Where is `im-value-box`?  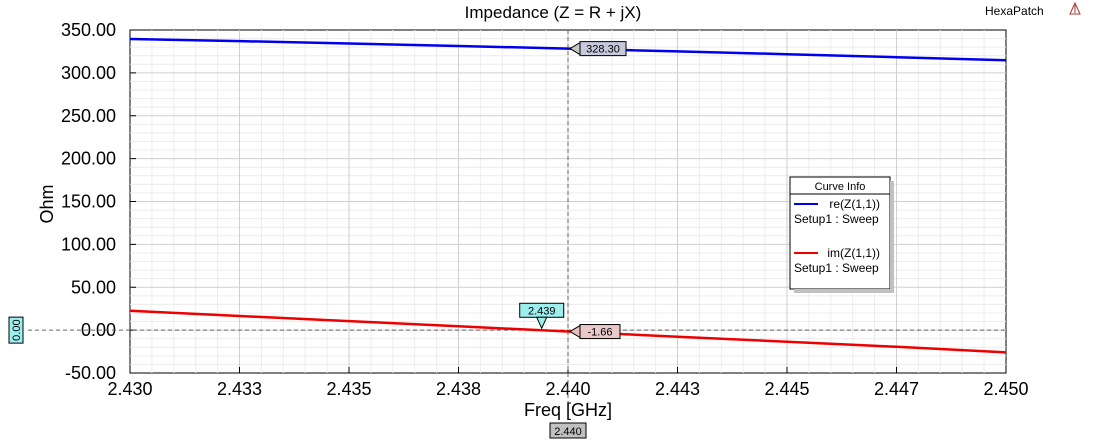
im-value-box is located at coordinates (600, 332).